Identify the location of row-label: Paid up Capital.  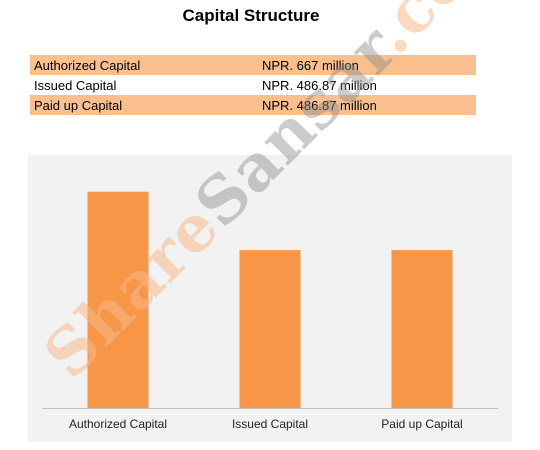
(78, 105).